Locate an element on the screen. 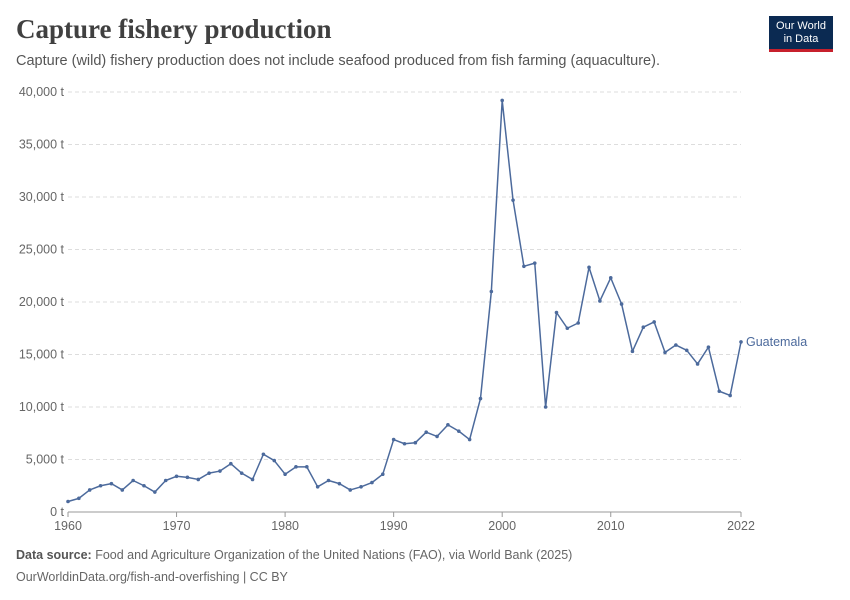  x-tick-label: 1980 is located at coordinates (285, 526).